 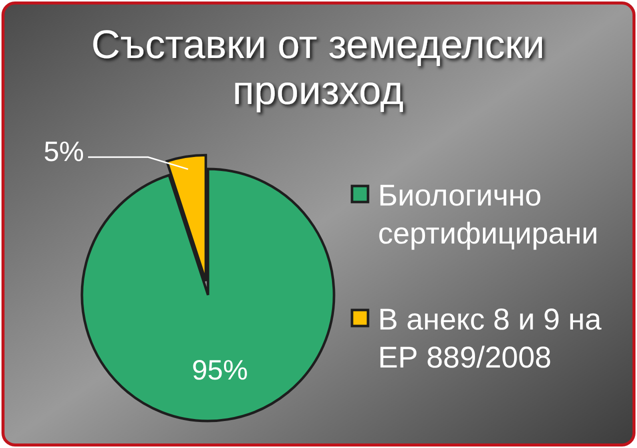 I want to click on data-label: 95%, so click(x=220, y=370).